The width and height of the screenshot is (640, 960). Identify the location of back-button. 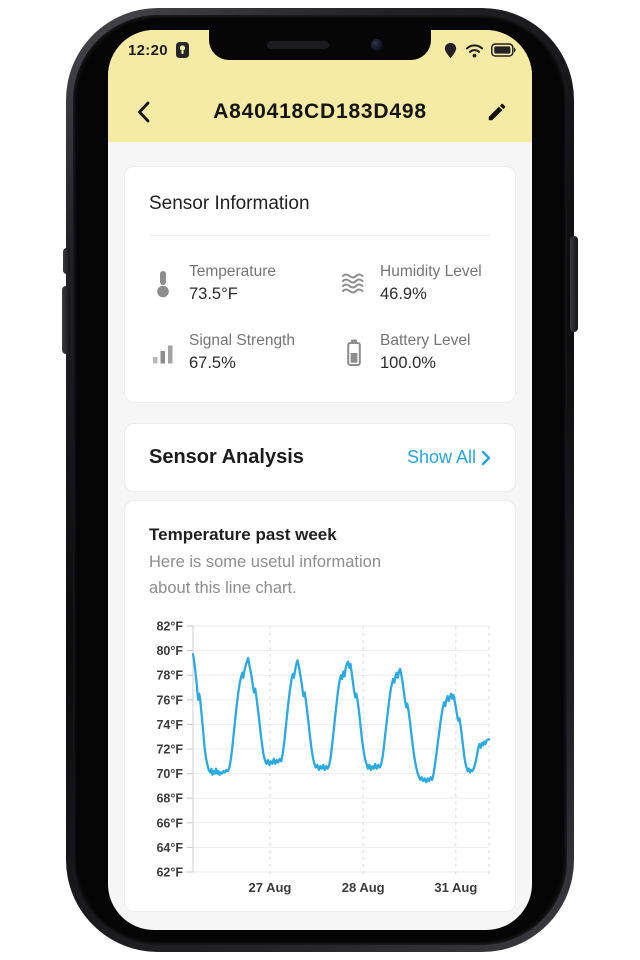
(143, 112).